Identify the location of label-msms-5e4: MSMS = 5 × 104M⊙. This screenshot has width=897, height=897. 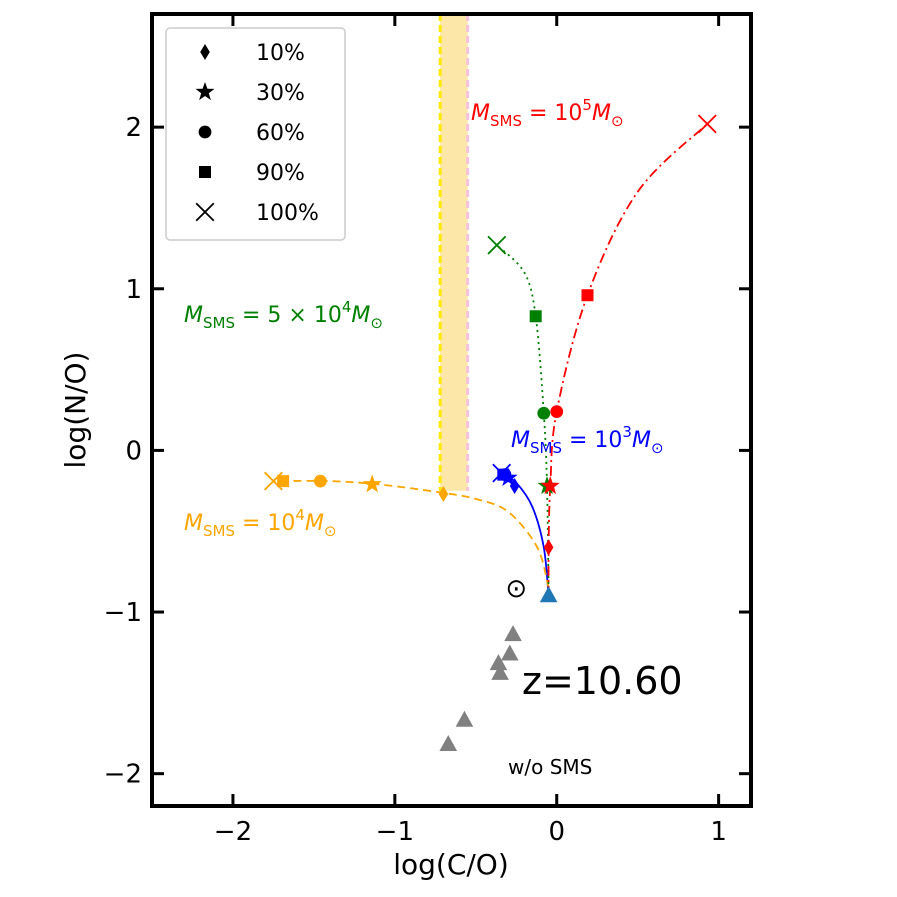
(283, 315).